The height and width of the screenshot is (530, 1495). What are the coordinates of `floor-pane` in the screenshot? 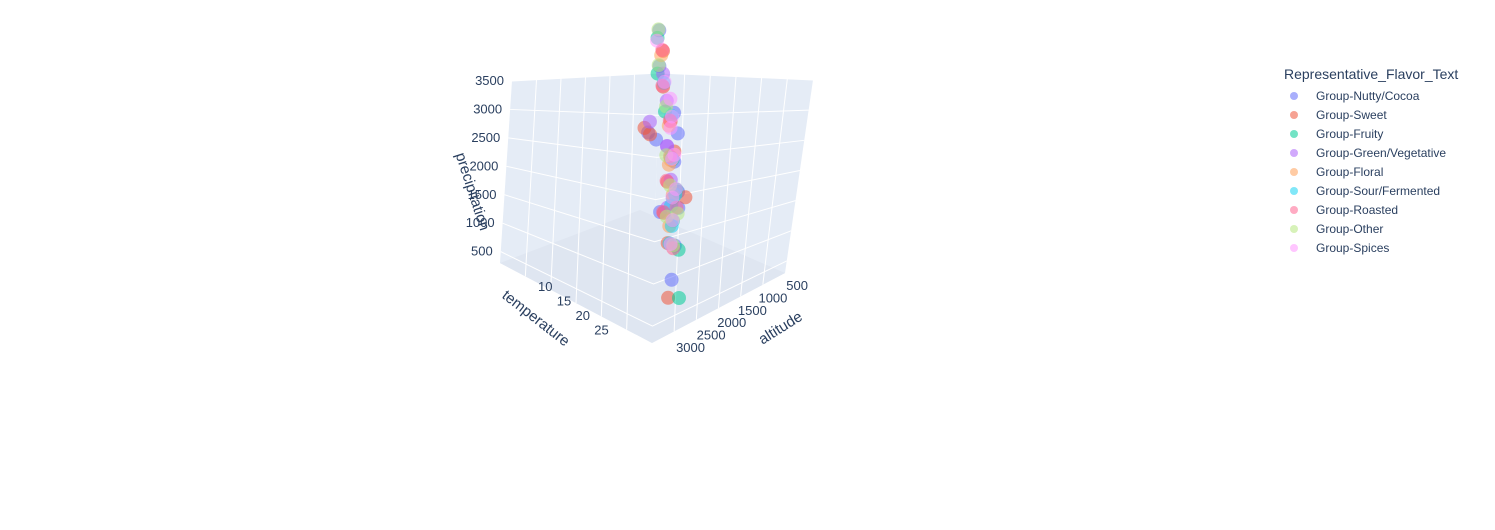 It's located at (642, 276).